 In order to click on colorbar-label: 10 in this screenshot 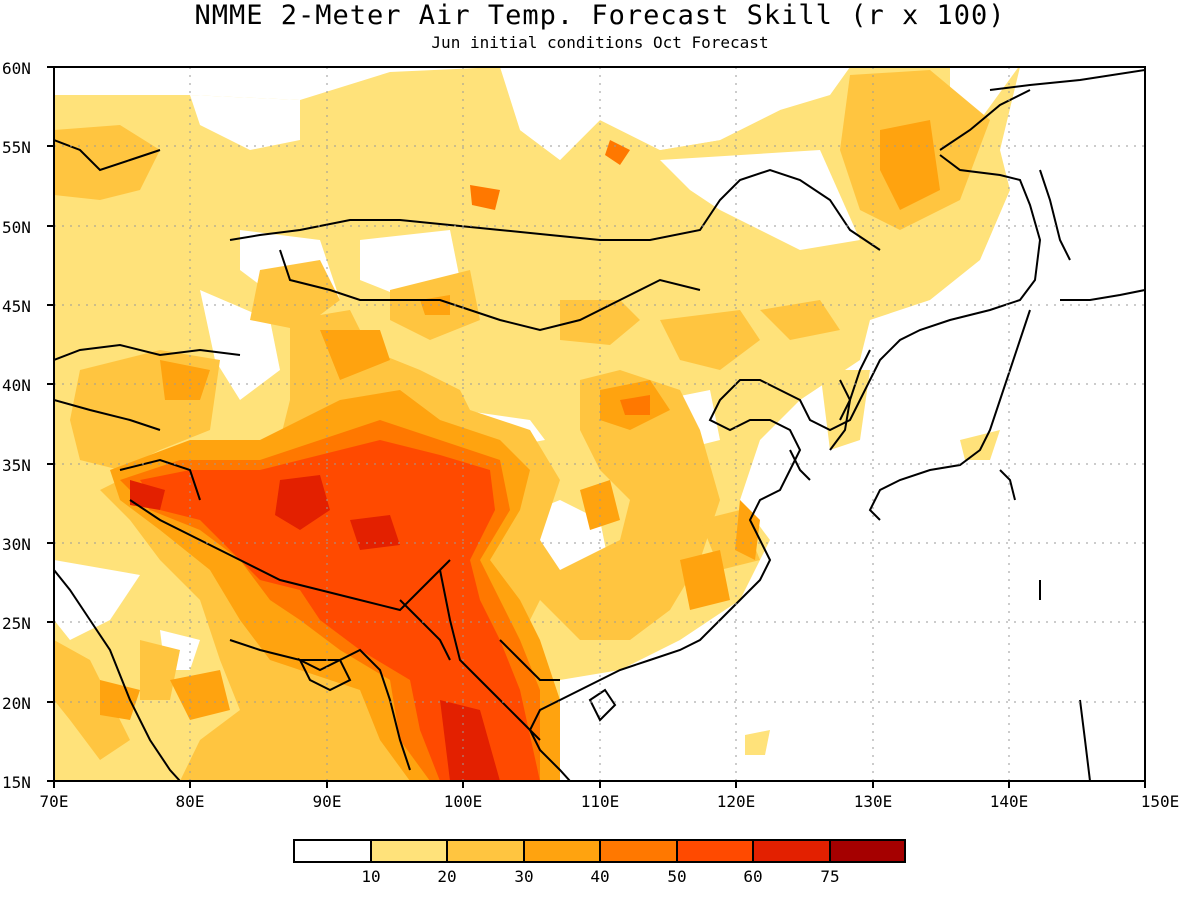, I will do `click(370, 876)`.